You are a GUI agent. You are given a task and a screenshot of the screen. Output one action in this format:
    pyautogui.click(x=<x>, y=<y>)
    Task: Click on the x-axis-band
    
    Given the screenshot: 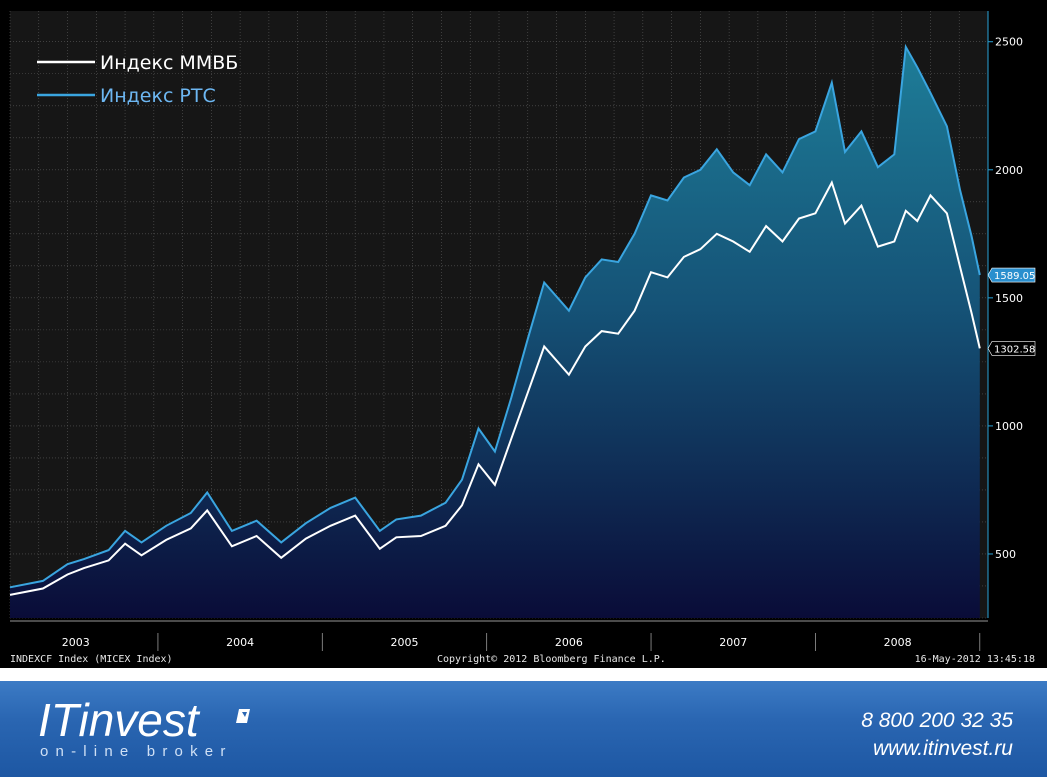 What is the action you would take?
    pyautogui.click(x=523, y=635)
    